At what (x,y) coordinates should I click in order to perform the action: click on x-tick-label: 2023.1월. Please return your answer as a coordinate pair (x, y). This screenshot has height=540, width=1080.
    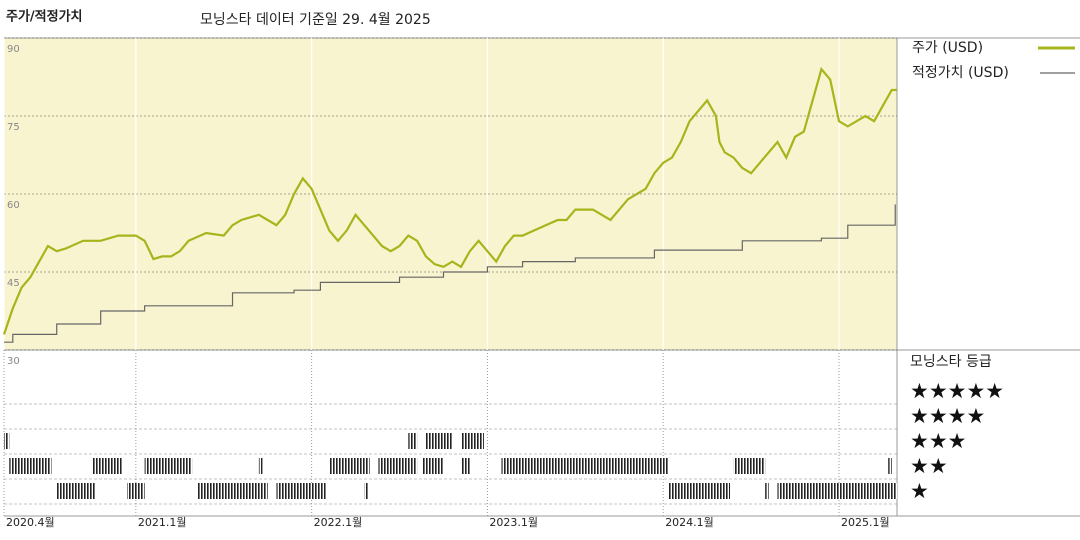
    Looking at the image, I should click on (513, 522).